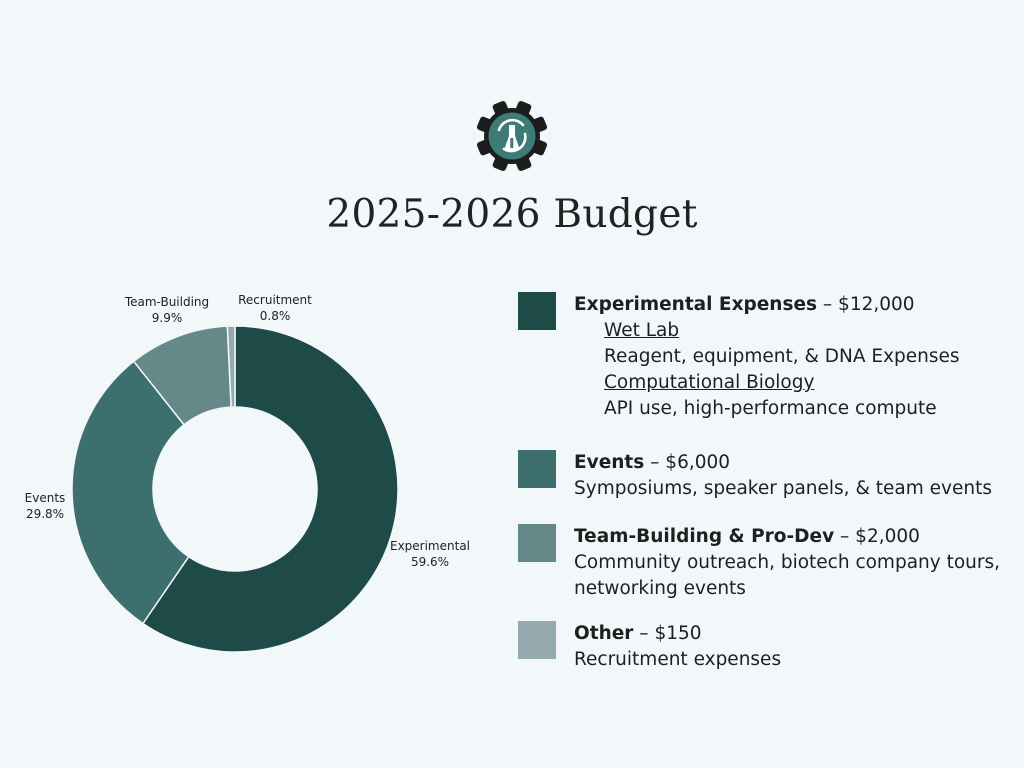 This screenshot has width=1024, height=768. What do you see at coordinates (231, 366) in the screenshot?
I see `donut-slice-recruitment` at bounding box center [231, 366].